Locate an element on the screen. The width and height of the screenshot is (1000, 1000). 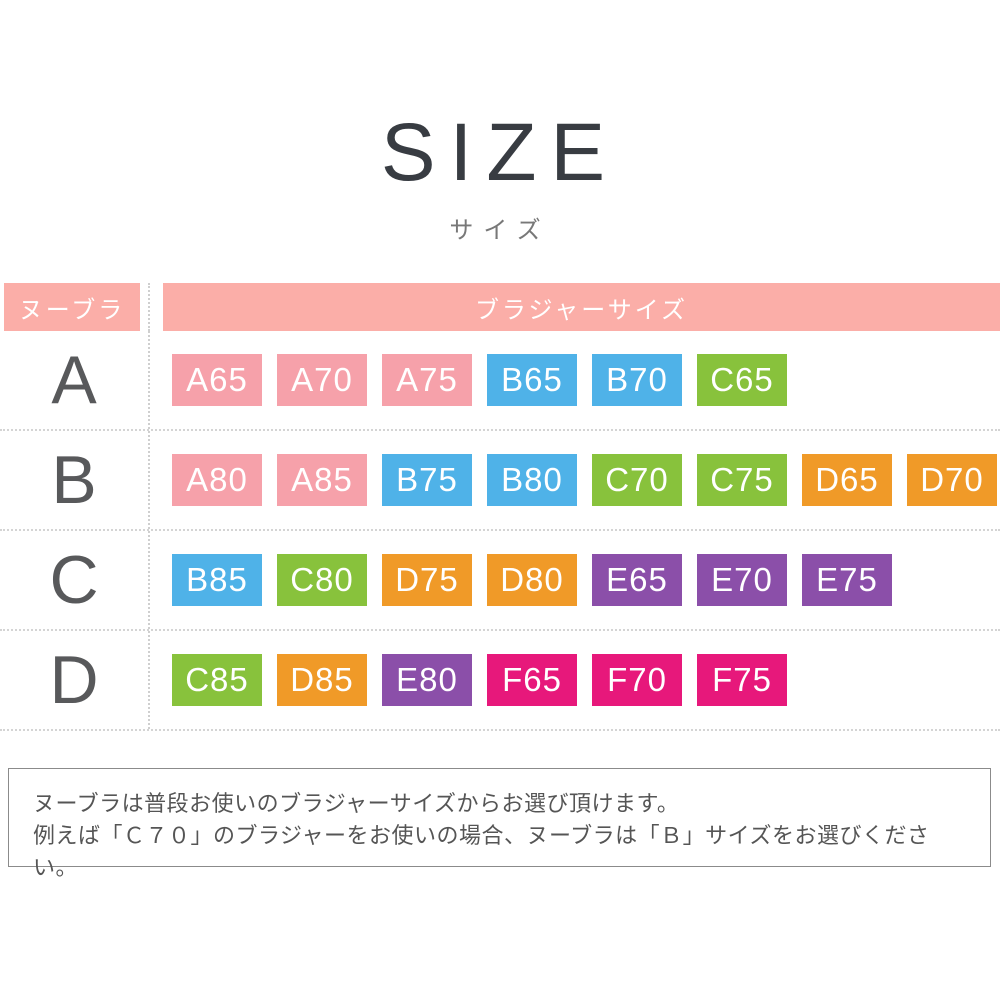
size-badge-C80: C80 is located at coordinates (322, 580).